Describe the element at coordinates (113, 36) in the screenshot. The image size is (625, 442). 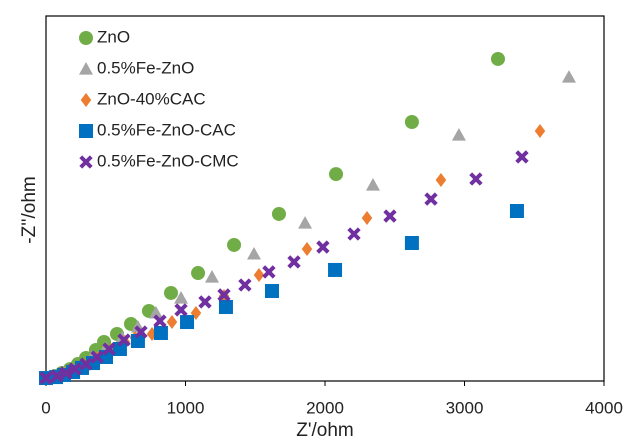
I see `legend-label: ZnO` at that location.